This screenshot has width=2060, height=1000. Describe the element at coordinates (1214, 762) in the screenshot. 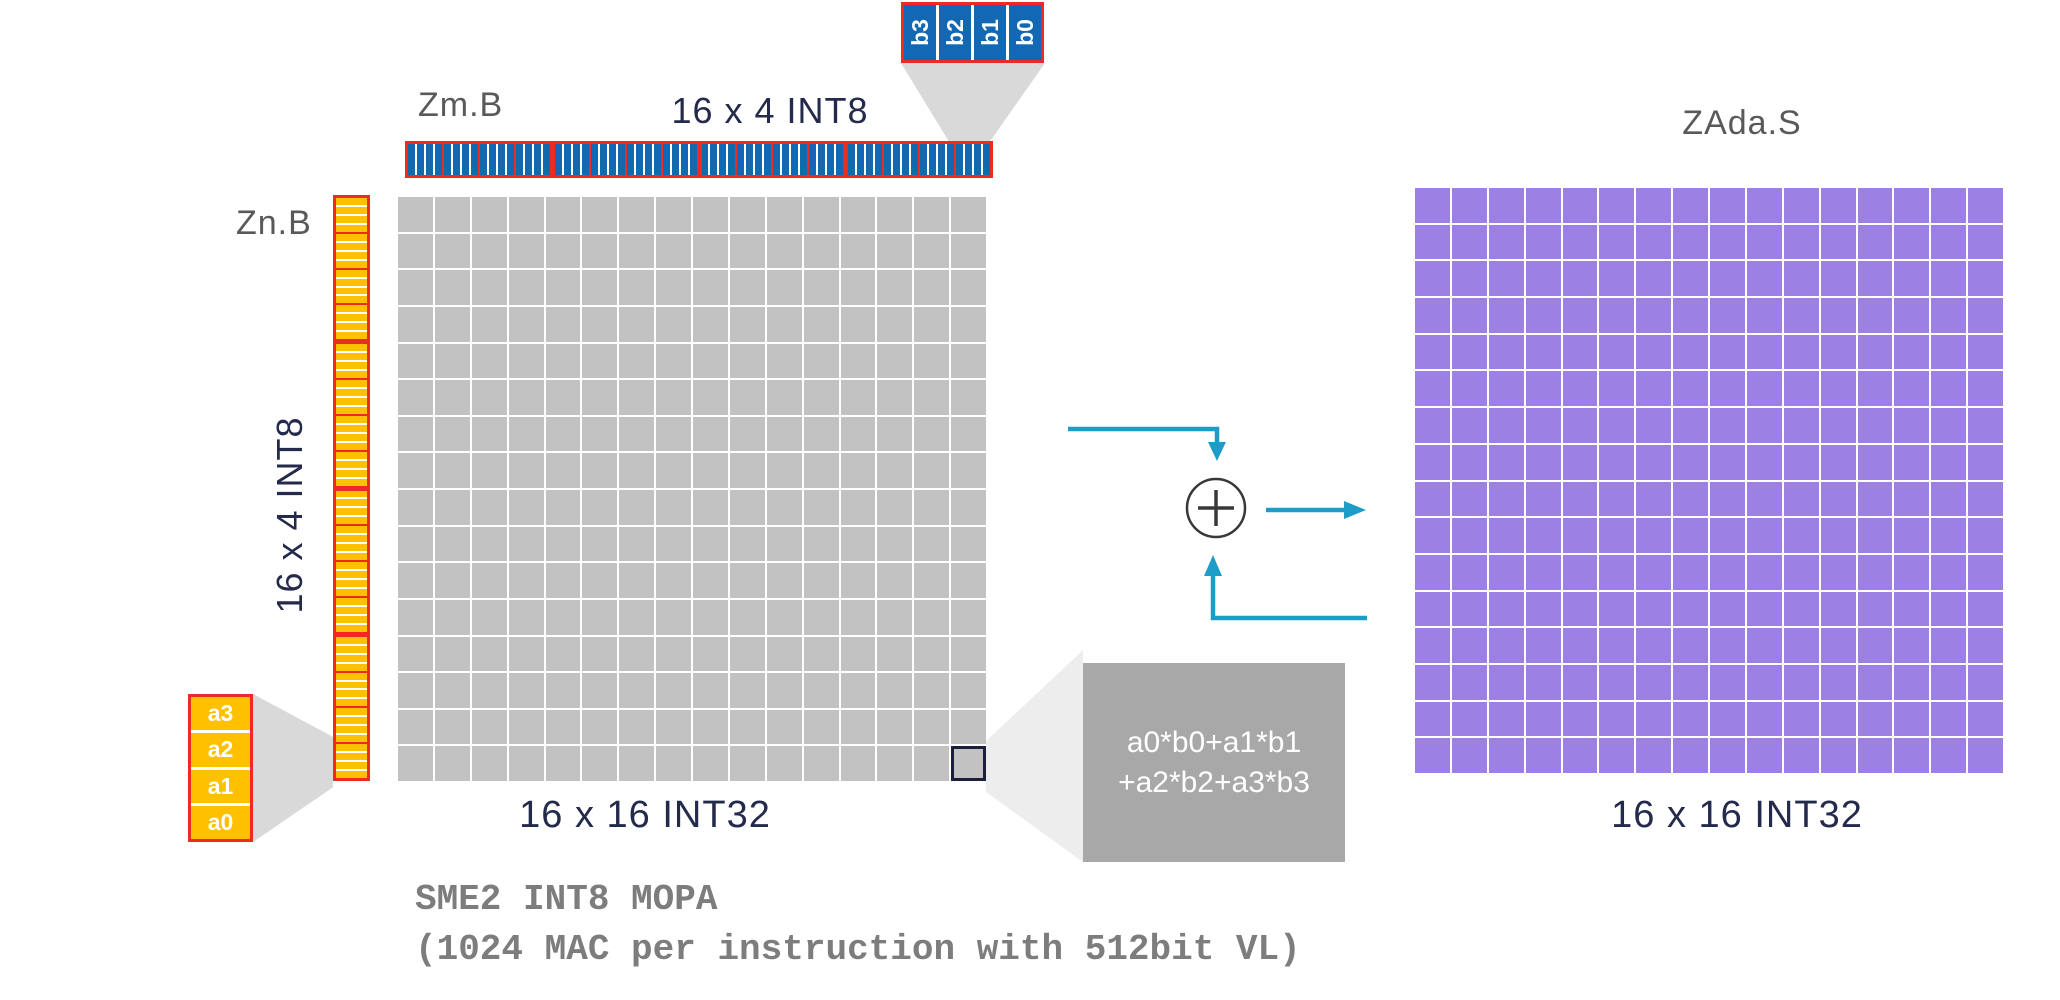

I see `mac-formula-box: a0*b0+a1*b1 +a2*b2+a3*b3` at that location.